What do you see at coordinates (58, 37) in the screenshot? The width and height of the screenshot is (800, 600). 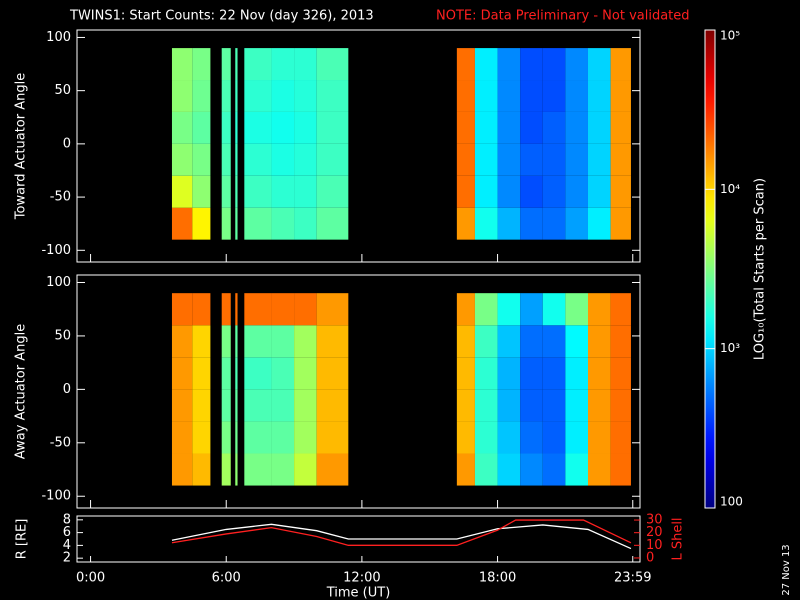 I see `y-tick-label: 100` at bounding box center [58, 37].